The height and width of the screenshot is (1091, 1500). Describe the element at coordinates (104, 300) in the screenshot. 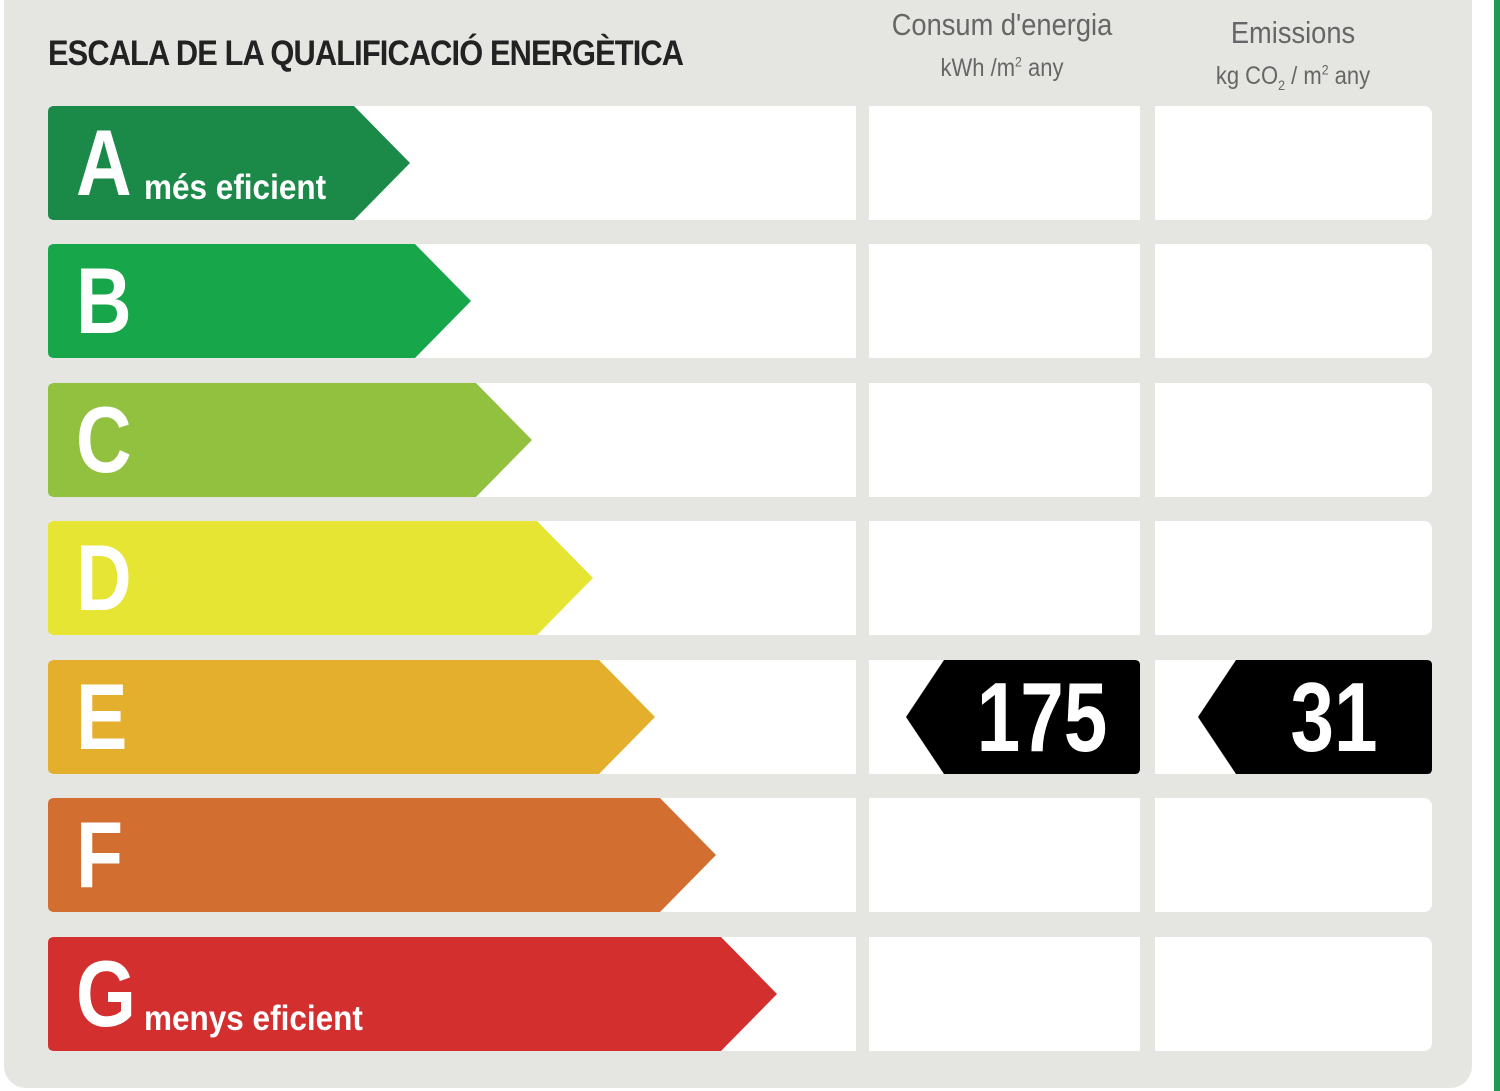

I see `rating-letter: B` at that location.